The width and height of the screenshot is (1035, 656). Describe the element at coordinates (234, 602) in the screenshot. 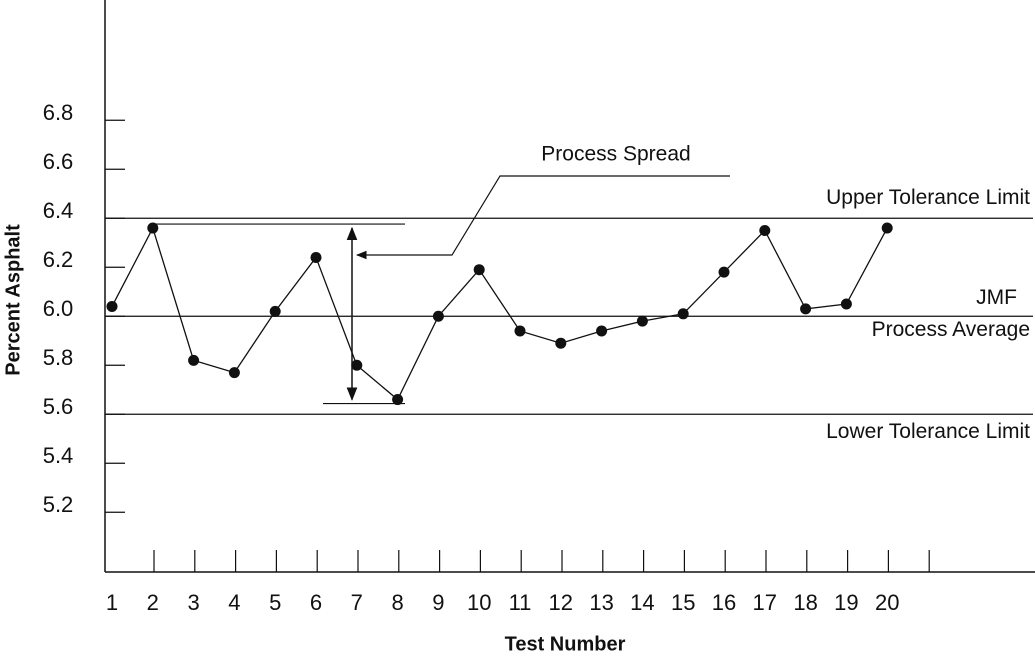

I see `x-tick-label: 4` at that location.